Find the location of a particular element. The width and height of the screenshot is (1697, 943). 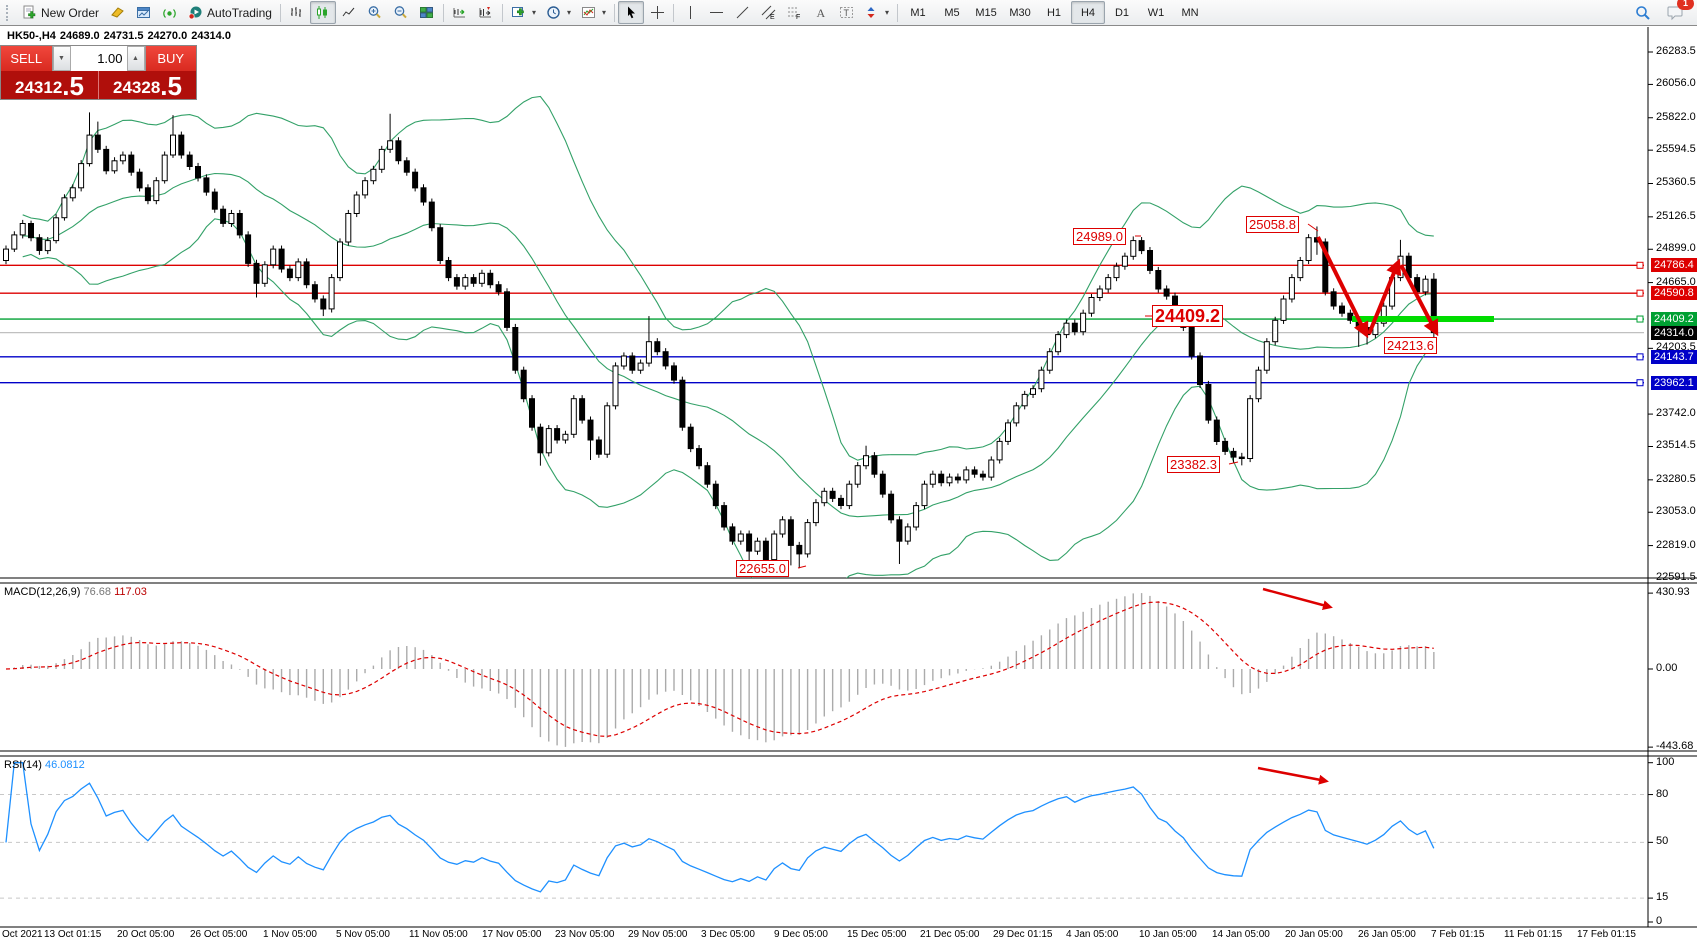

time-axis-label: 17 Feb 01:15 is located at coordinates (1606, 934).